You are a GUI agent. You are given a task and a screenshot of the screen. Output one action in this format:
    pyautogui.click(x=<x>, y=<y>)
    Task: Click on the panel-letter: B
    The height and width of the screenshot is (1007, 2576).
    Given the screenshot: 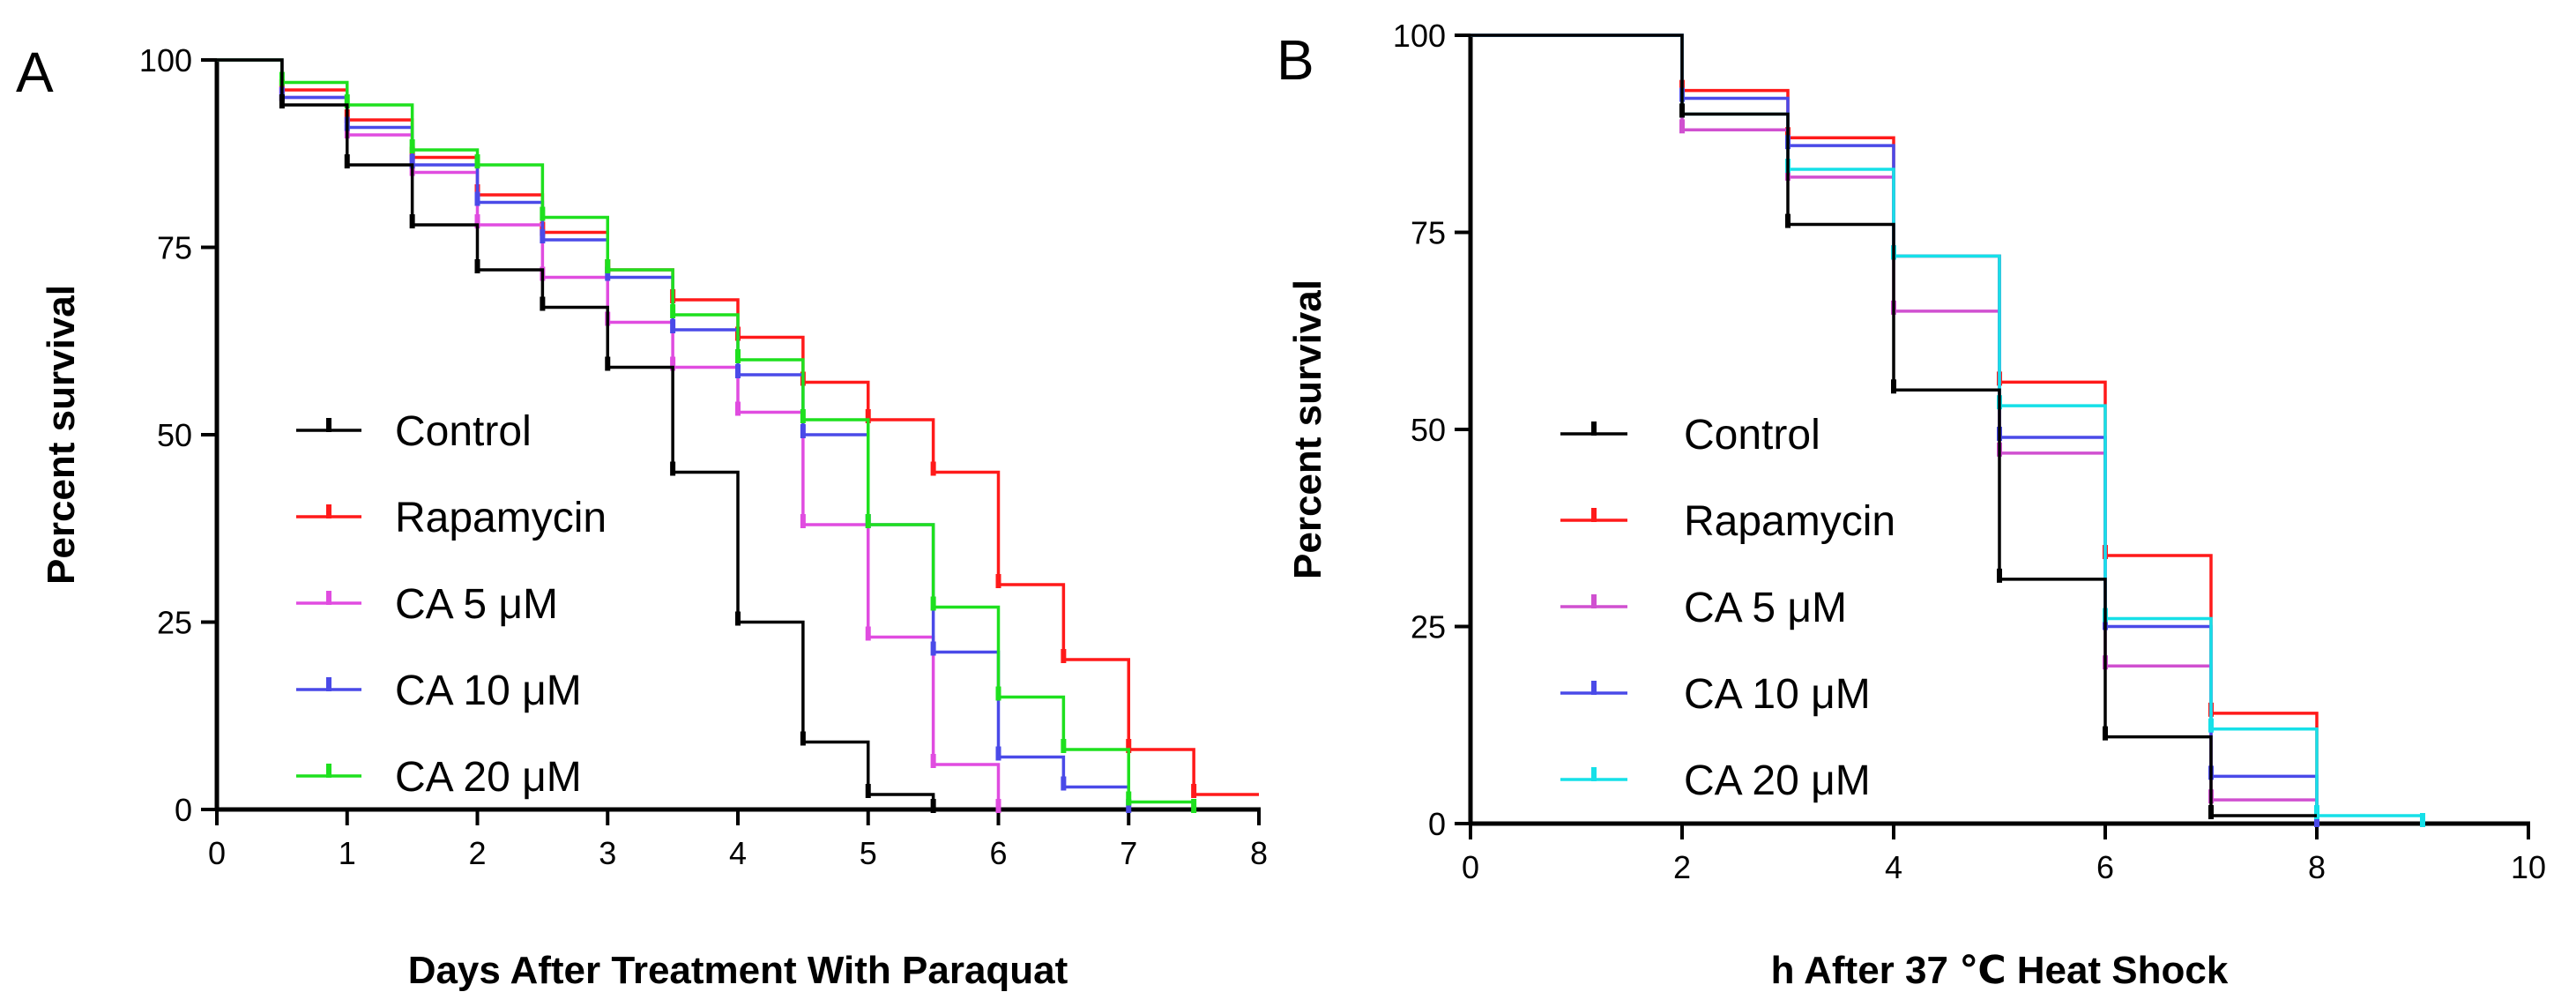 What is the action you would take?
    pyautogui.click(x=1295, y=60)
    